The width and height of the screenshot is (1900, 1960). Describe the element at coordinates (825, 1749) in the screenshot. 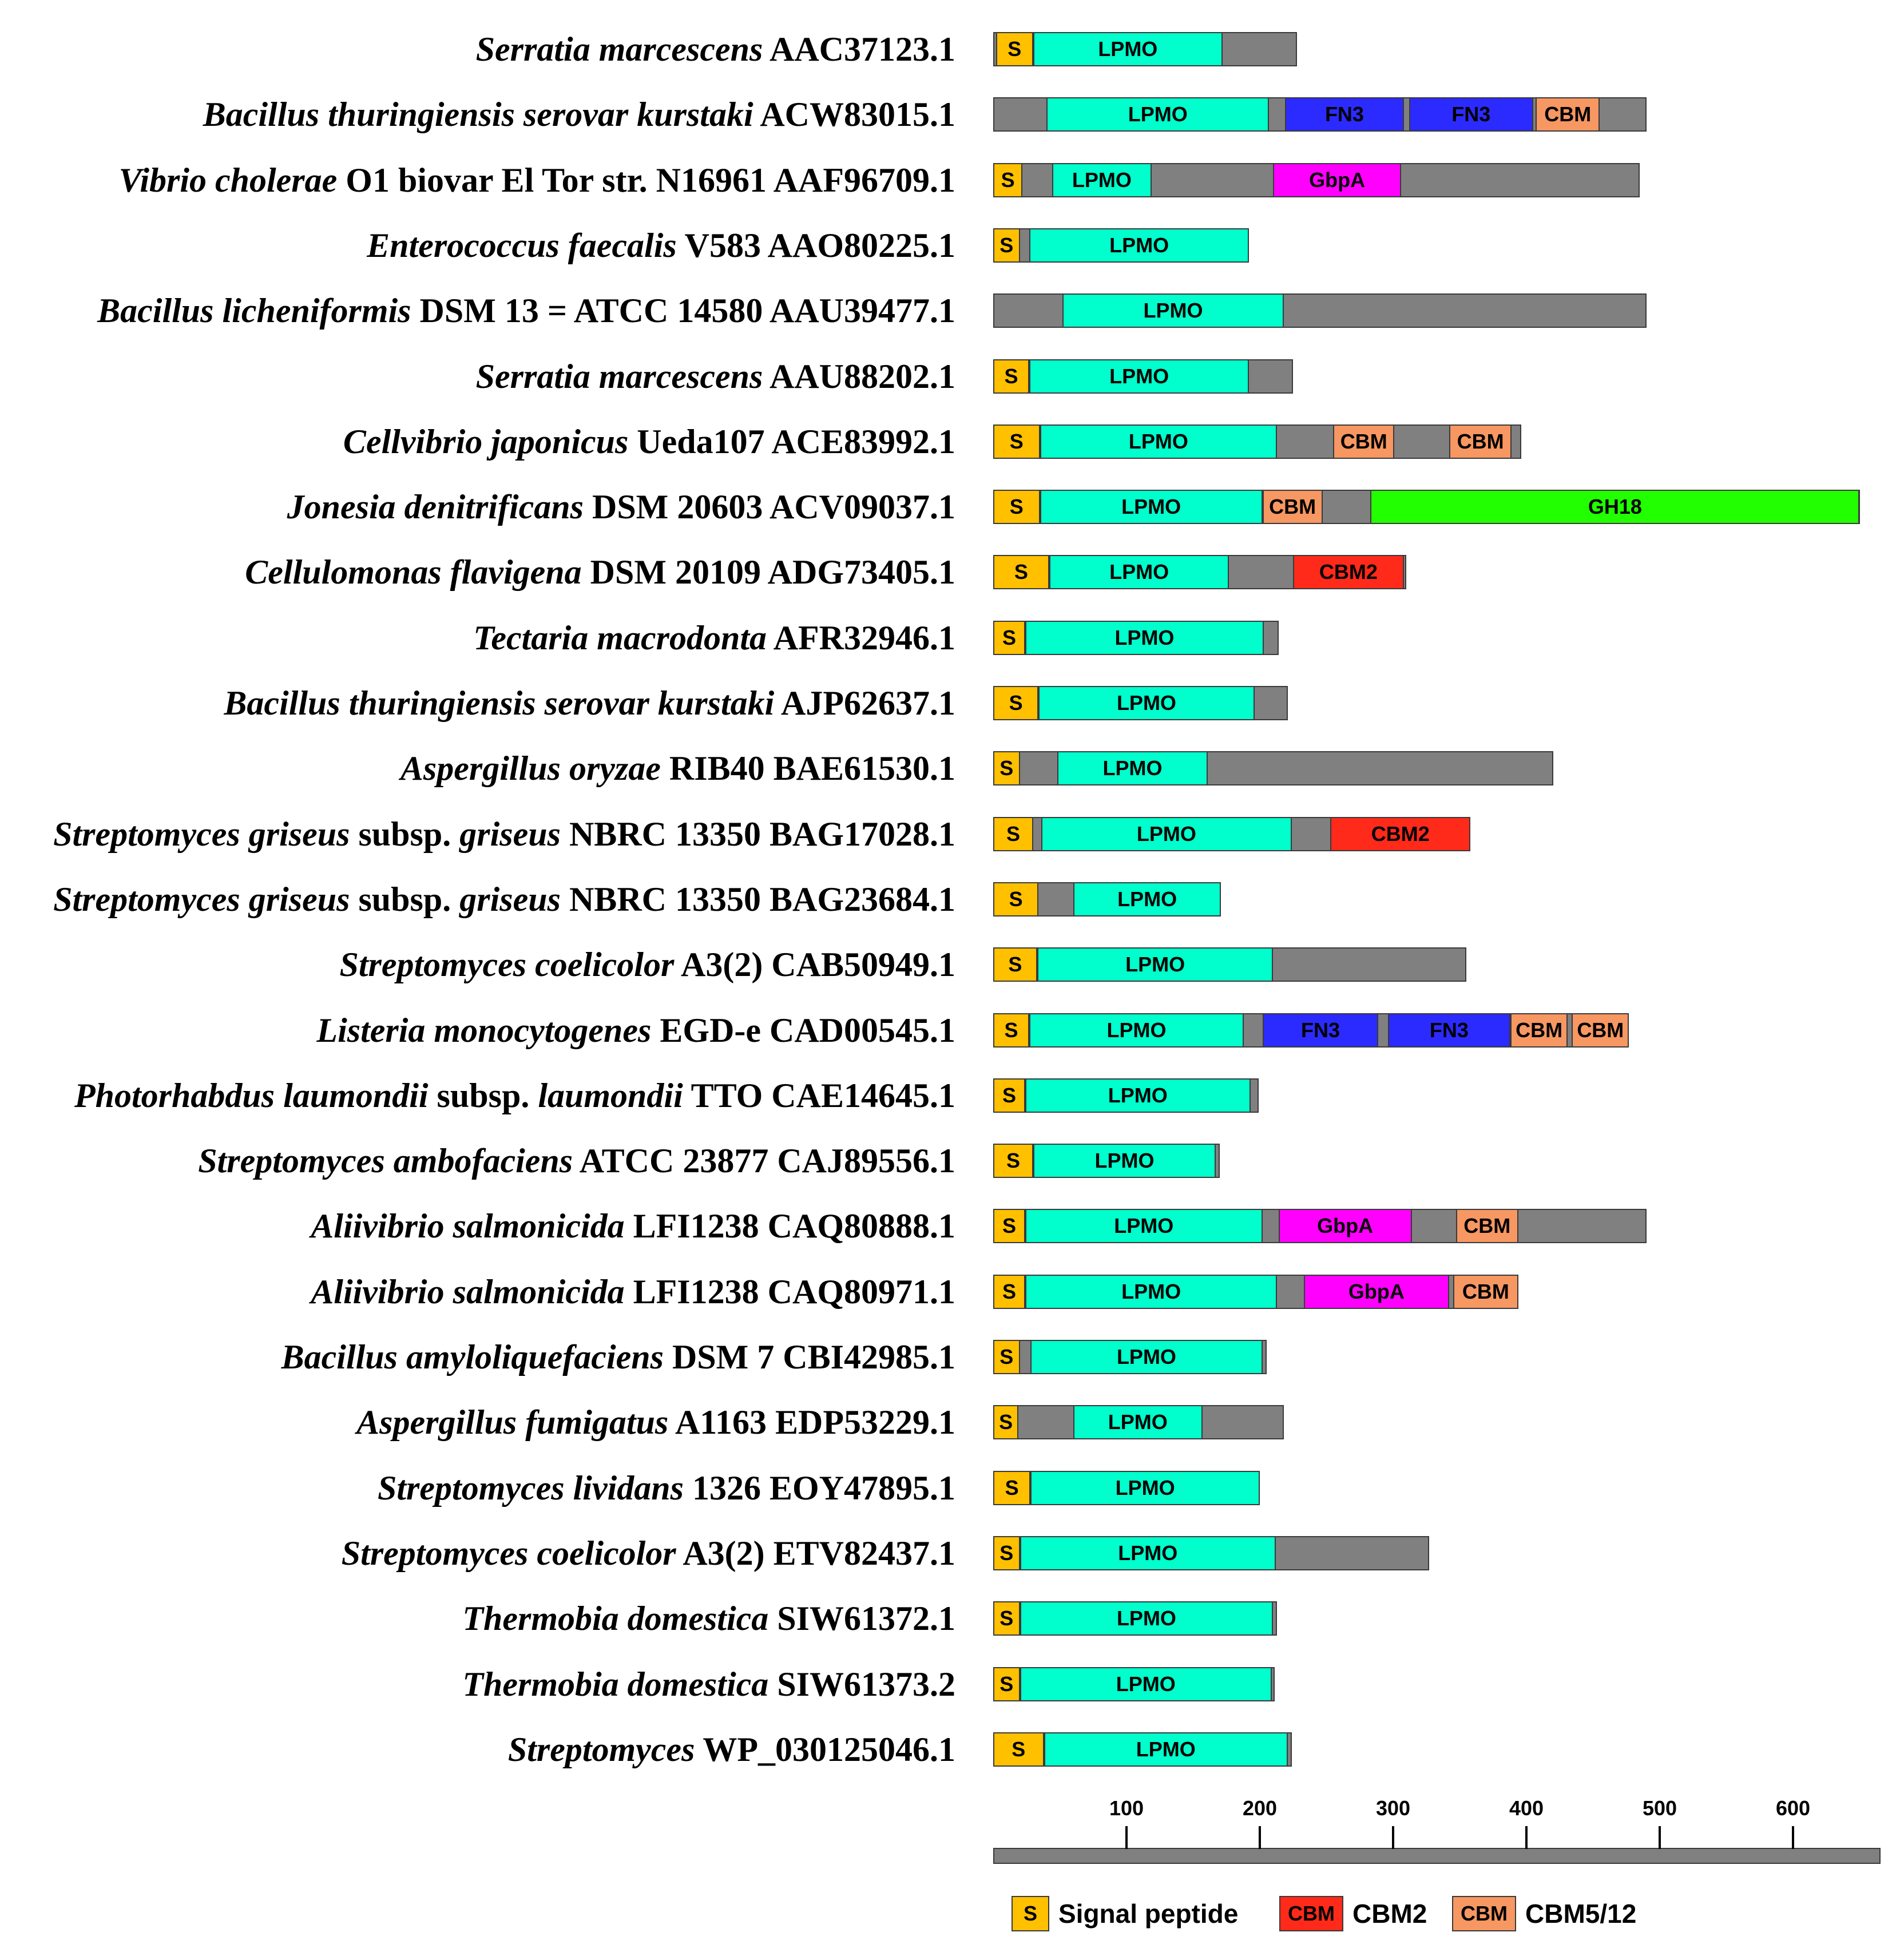

I see `strain-accession: WP_030125046.1` at that location.